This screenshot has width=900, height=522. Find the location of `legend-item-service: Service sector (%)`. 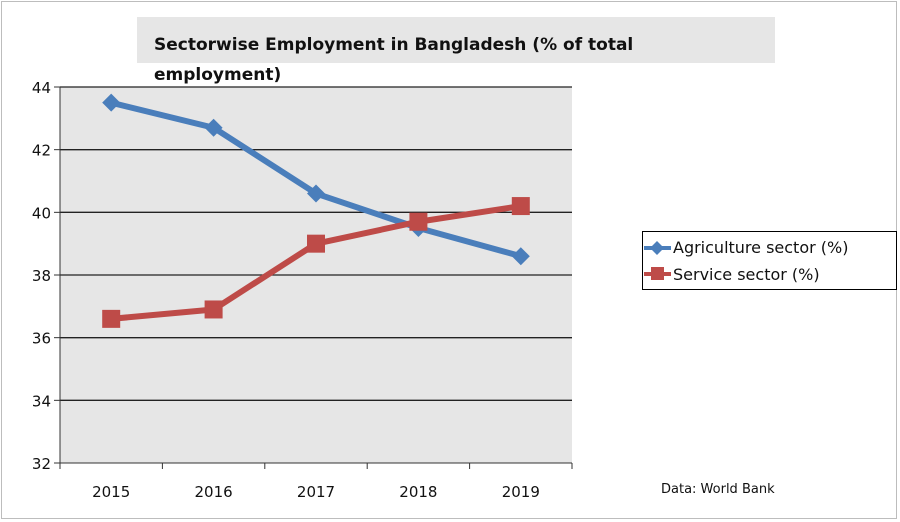

legend-item-service: Service sector (%) is located at coordinates (769, 275).